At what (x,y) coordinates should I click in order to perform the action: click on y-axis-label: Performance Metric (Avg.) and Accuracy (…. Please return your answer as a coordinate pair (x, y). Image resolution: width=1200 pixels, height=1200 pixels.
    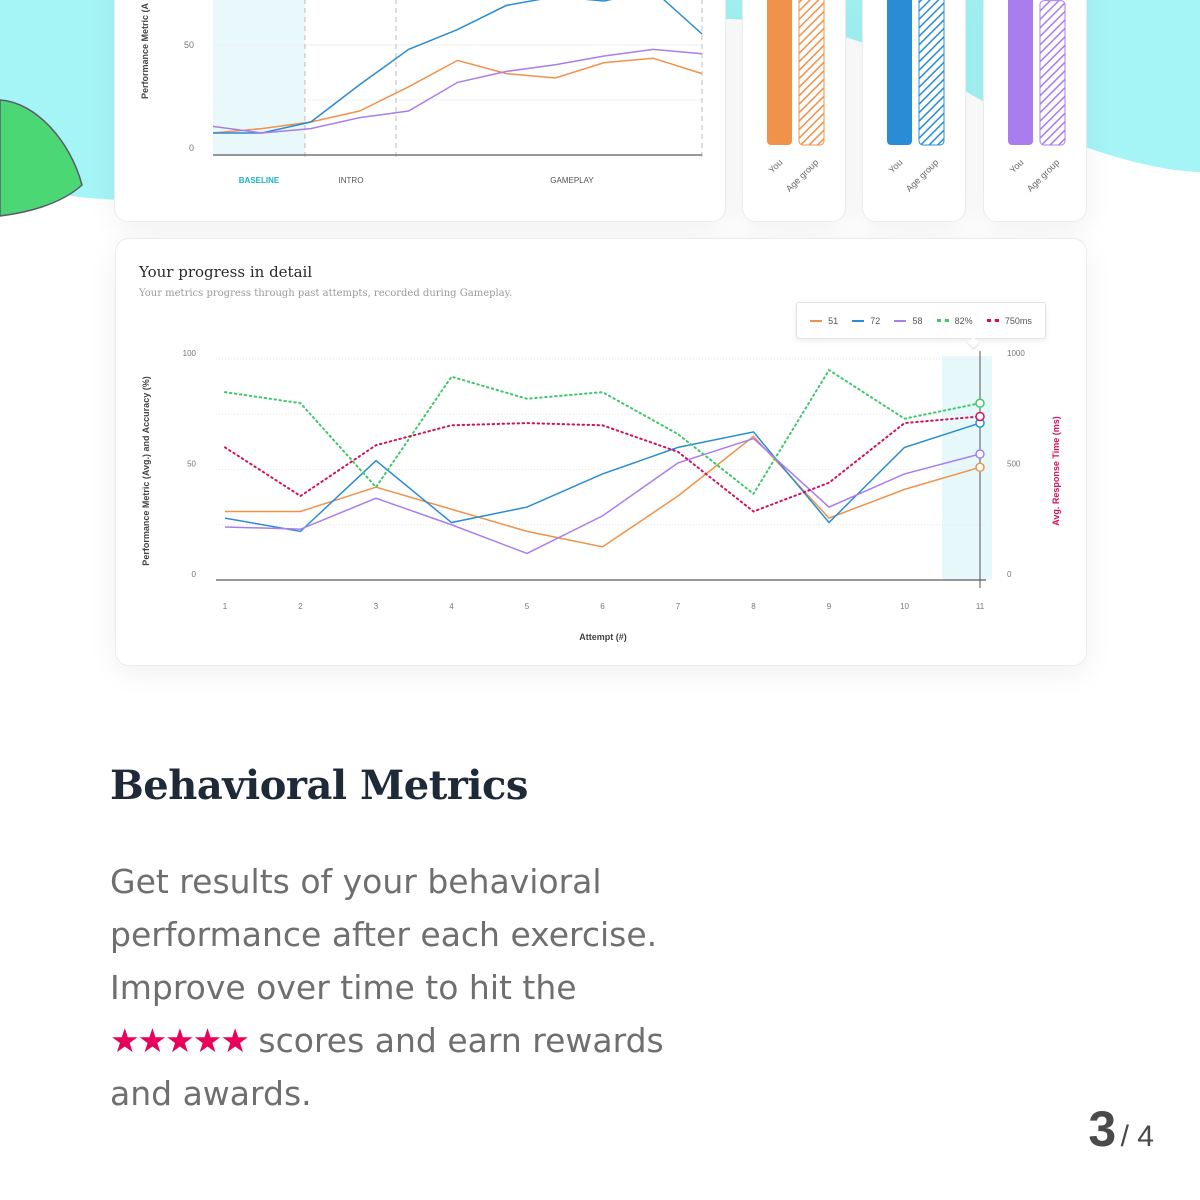
    Looking at the image, I should click on (146, 470).